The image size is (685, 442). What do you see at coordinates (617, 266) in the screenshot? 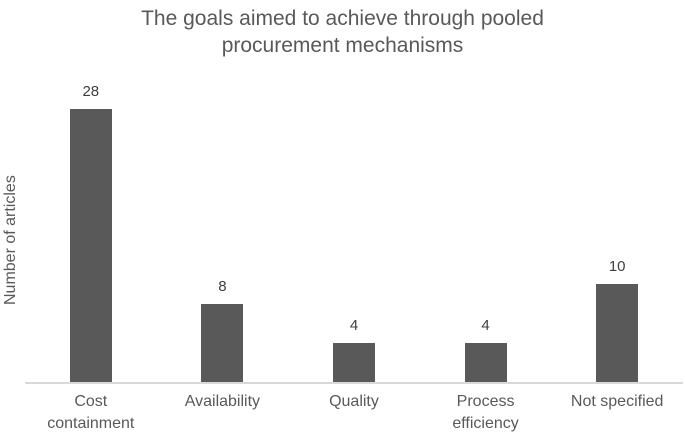
I see `value-label: 10` at bounding box center [617, 266].